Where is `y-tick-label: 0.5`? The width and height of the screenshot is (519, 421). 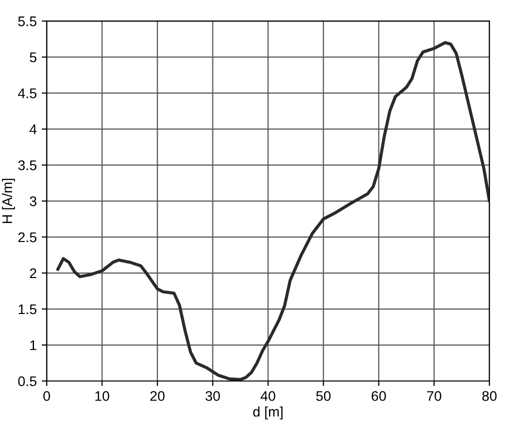
y-tick-label: 0.5 is located at coordinates (27, 381).